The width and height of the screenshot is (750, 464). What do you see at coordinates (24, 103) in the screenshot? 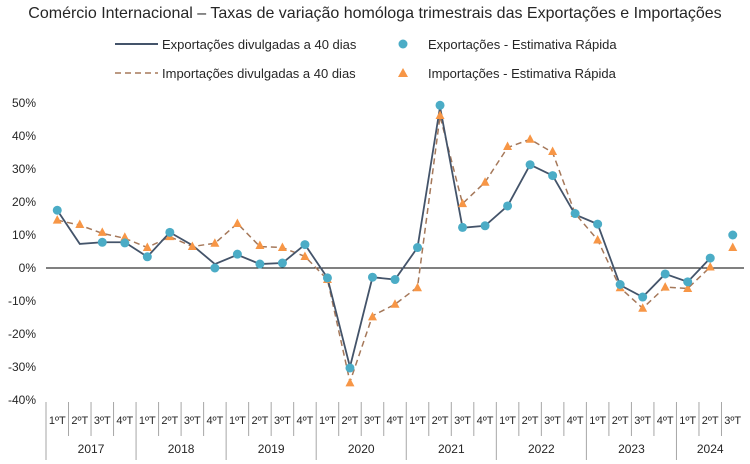
I see `y-tick-label: 50%` at bounding box center [24, 103].